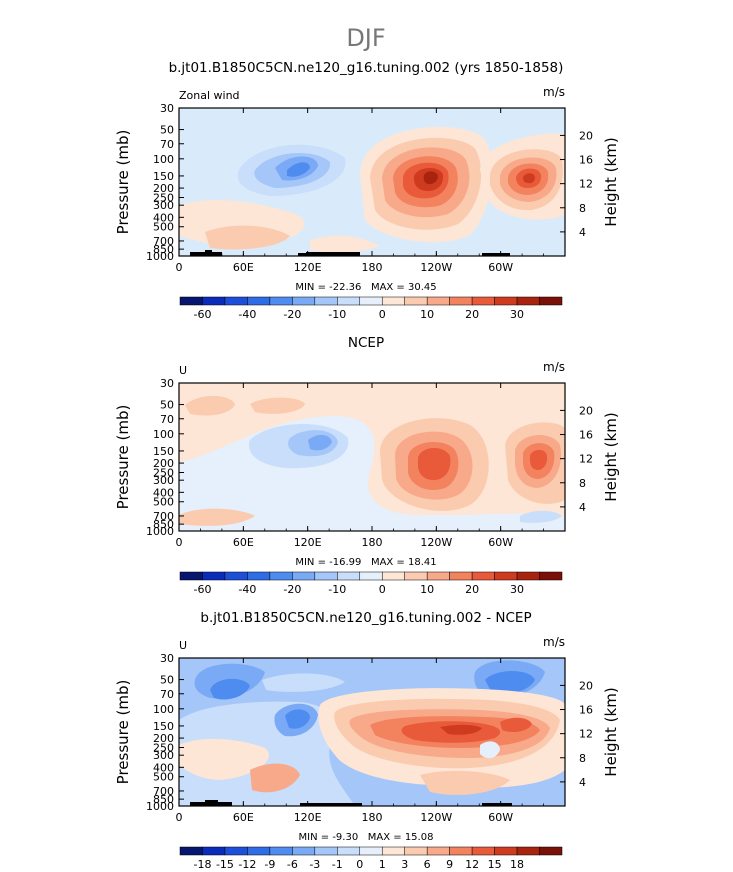  I want to click on panel-3-height-label: Height (km), so click(611, 731).